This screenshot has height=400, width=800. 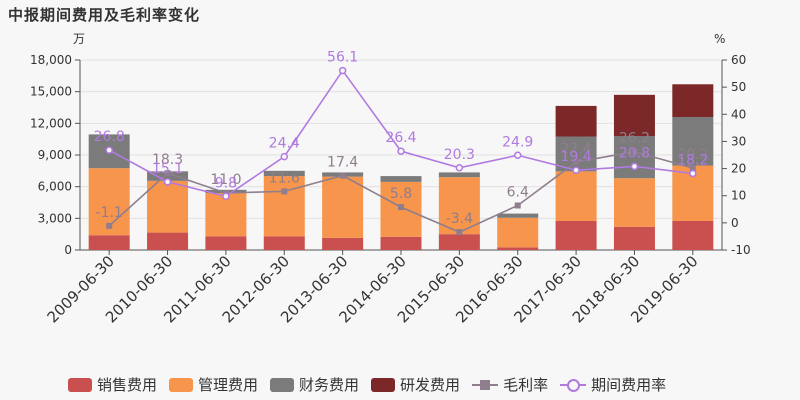 I want to click on gross-margin-data-label: 11.0, so click(x=225, y=180).